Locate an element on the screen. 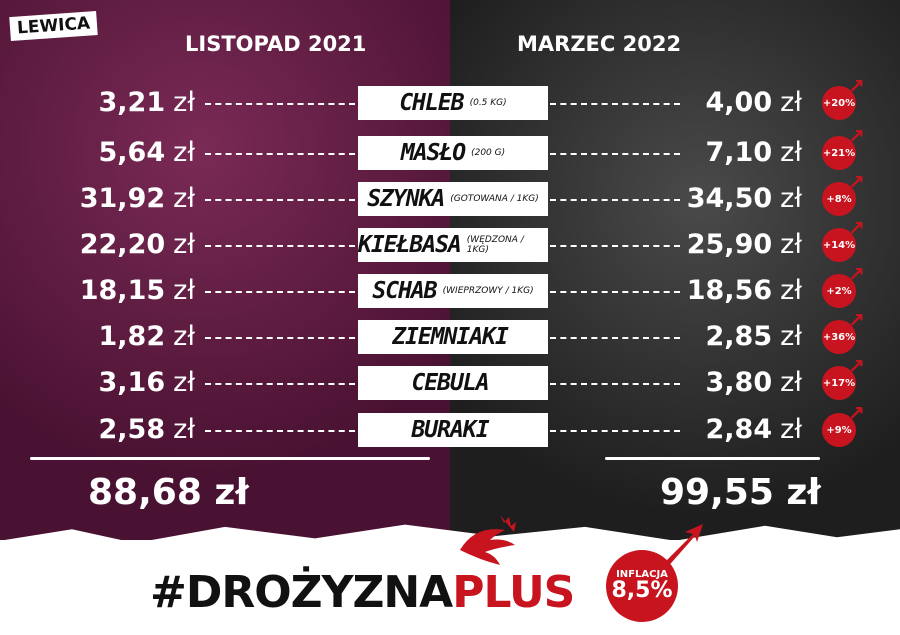 The height and width of the screenshot is (635, 900). product-name: KIEŁBASA is located at coordinates (410, 245).